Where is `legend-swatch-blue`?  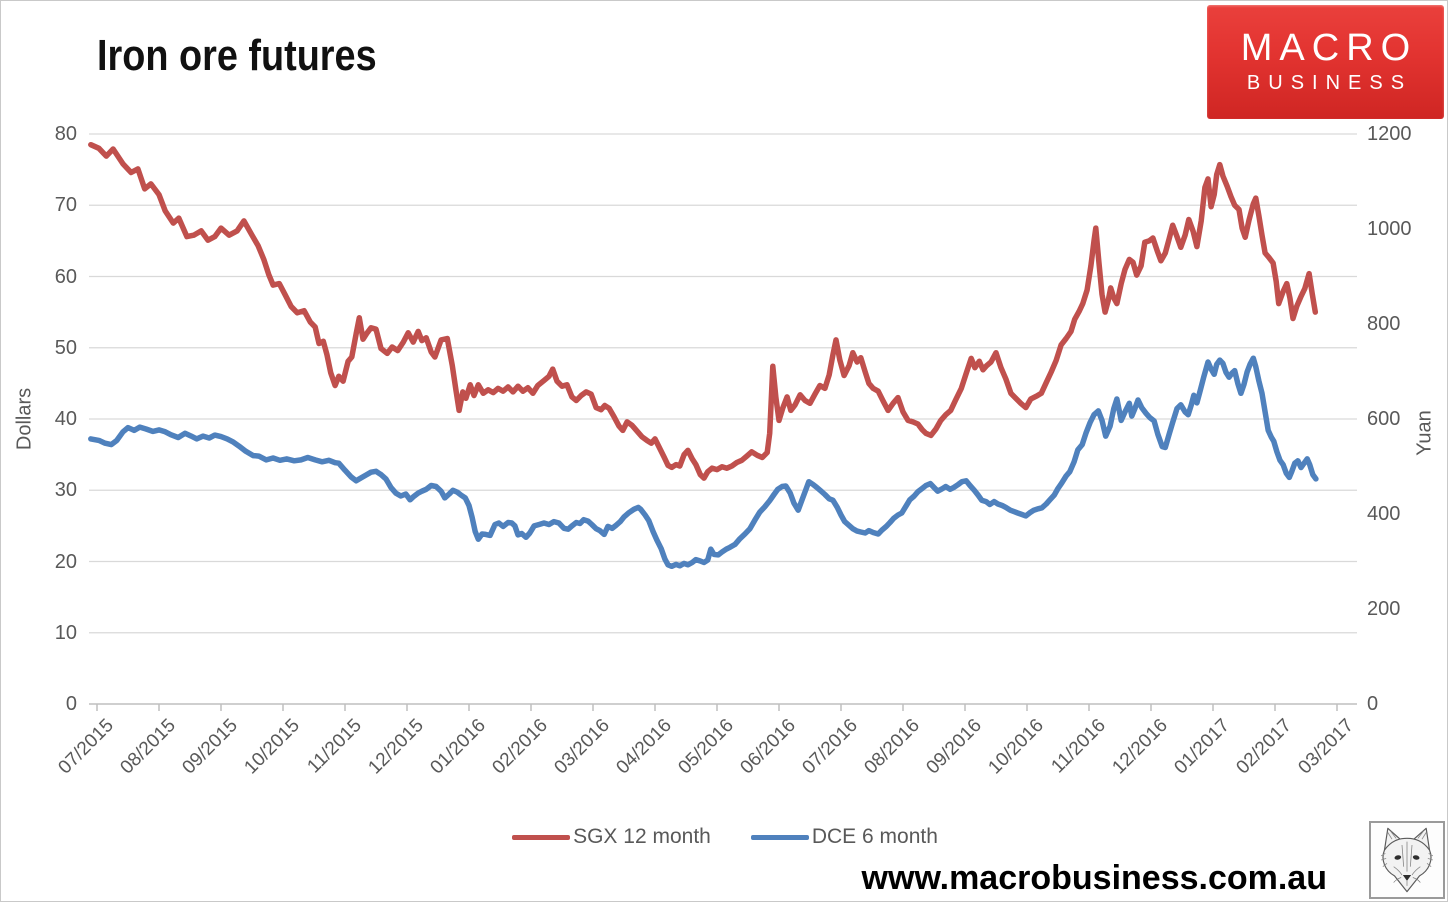
legend-swatch-blue is located at coordinates (779, 837).